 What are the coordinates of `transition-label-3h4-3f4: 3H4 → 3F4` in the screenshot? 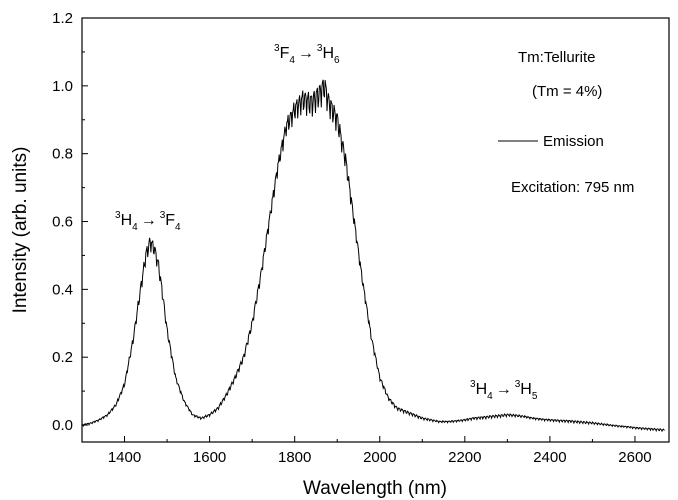 It's located at (148, 221).